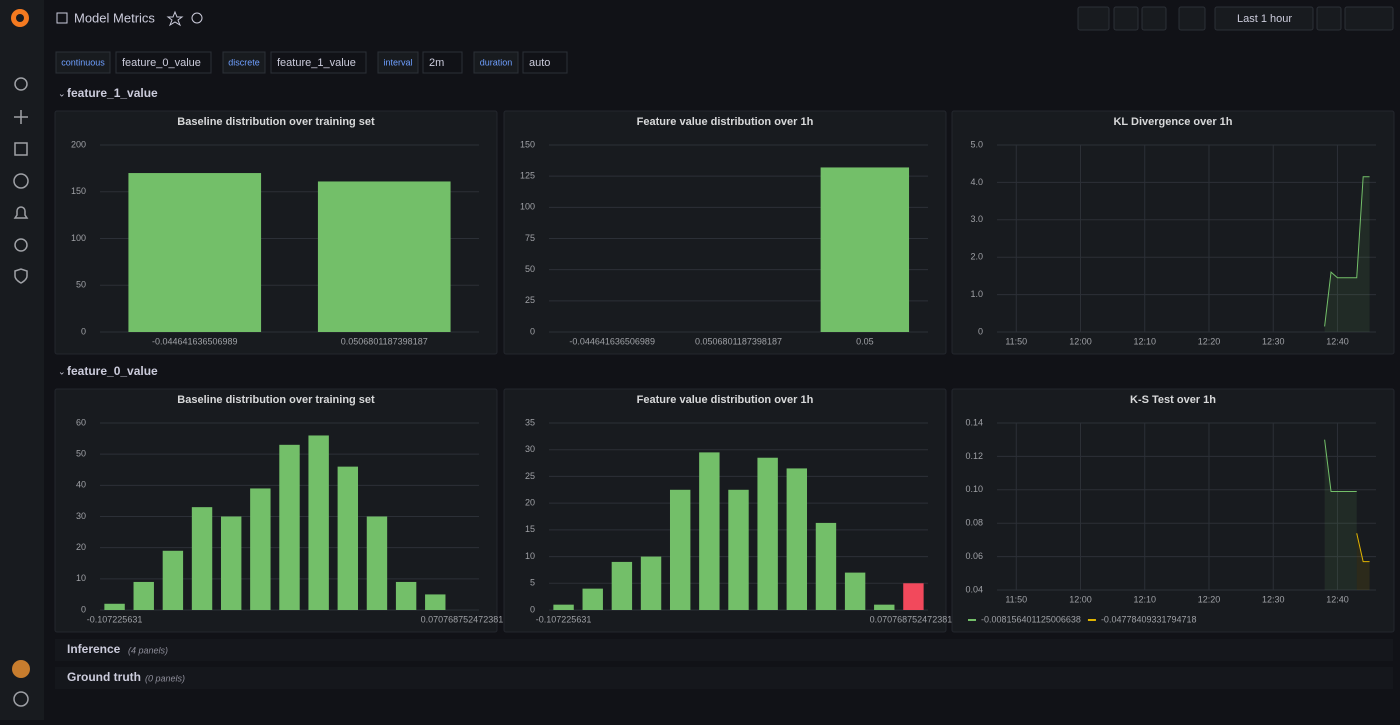 The height and width of the screenshot is (725, 1400). What do you see at coordinates (1080, 599) in the screenshot?
I see `x-tick-label: 12:00` at bounding box center [1080, 599].